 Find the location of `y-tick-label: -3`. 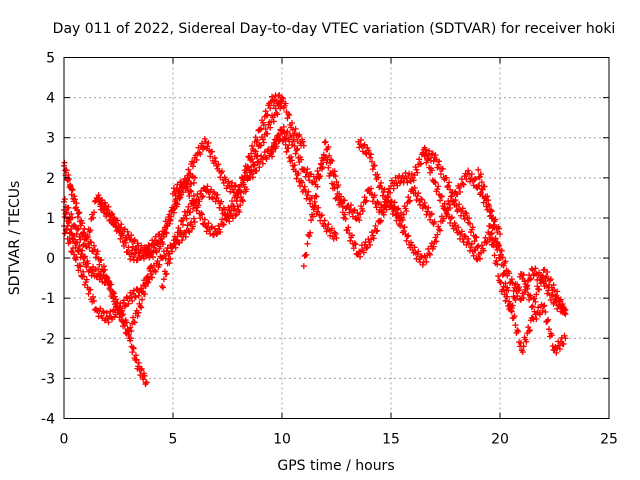

y-tick-label: -3 is located at coordinates (48, 379).